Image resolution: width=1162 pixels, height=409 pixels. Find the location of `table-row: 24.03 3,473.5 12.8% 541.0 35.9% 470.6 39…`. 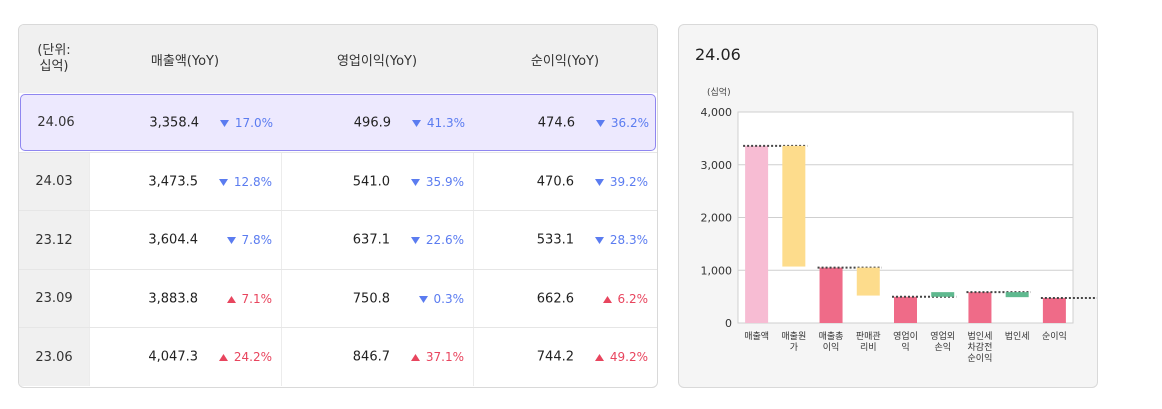

table-row: 24.03 3,473.5 12.8% 541.0 35.9% 470.6 39… is located at coordinates (338, 181).